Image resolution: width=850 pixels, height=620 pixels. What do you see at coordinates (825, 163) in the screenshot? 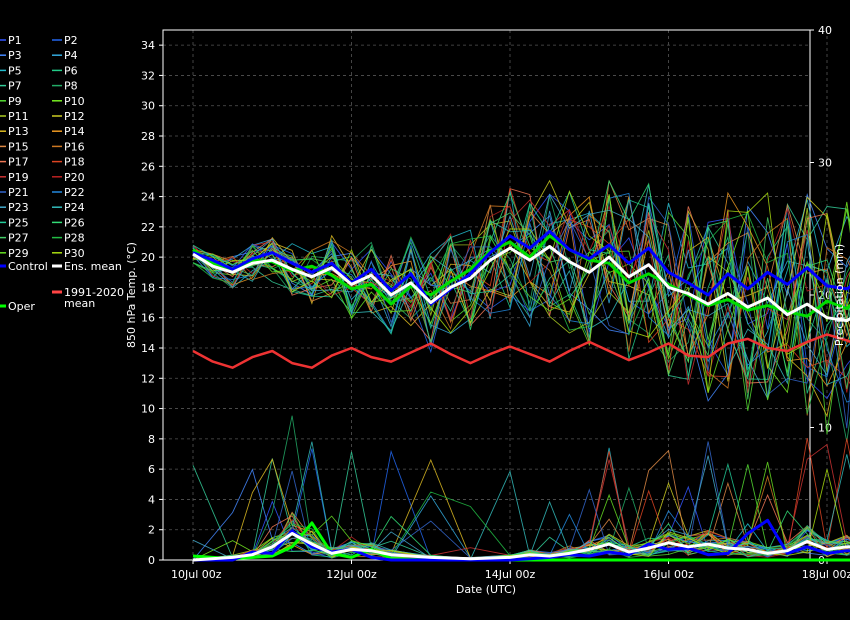
I see `y2-tick-label: 30` at bounding box center [825, 163].